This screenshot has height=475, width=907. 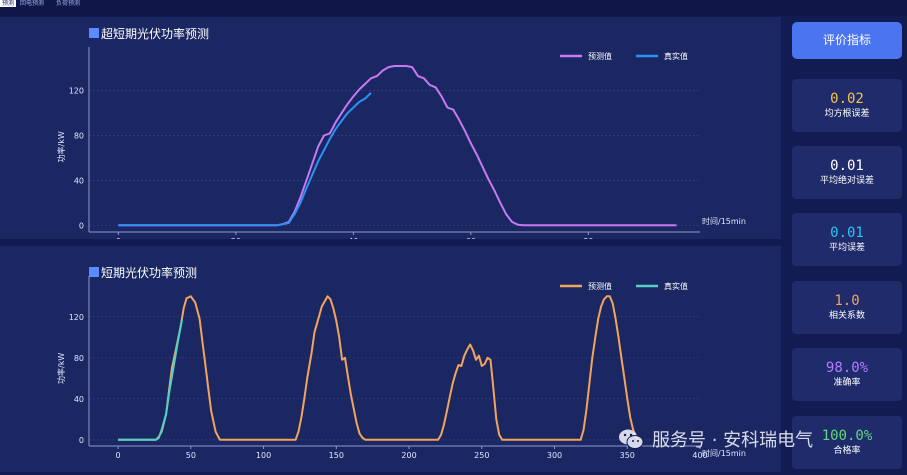 I want to click on evaluation-metrics-button: 评价指标, so click(x=847, y=40).